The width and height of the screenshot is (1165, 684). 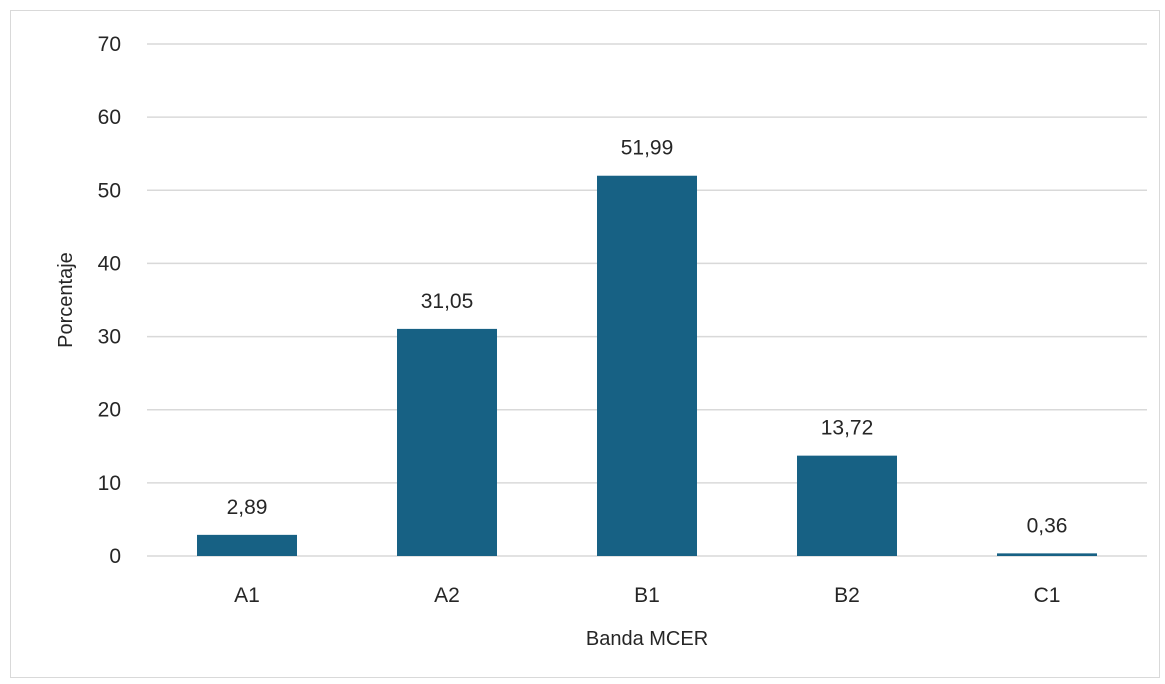 What do you see at coordinates (109, 117) in the screenshot?
I see `y-tick-label: 60` at bounding box center [109, 117].